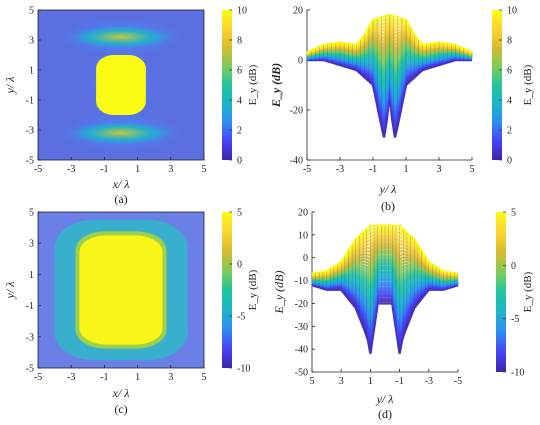  I want to click on surface-d-ytick-label: -30, so click(301, 327).